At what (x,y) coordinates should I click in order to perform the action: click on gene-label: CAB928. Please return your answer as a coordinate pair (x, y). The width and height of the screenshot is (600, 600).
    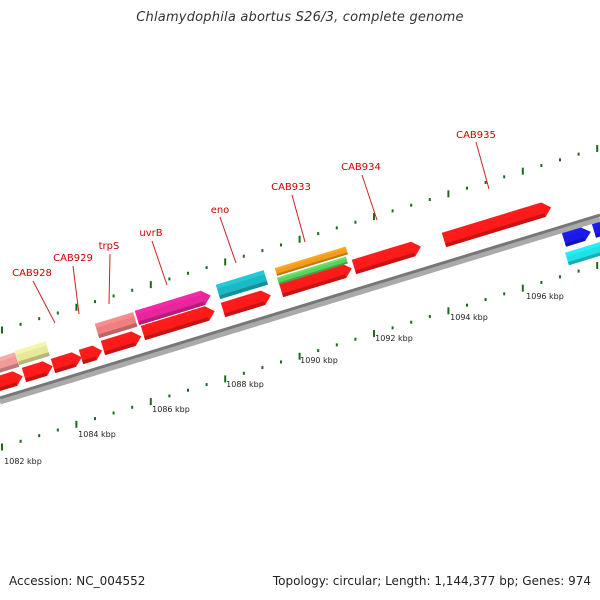
    Looking at the image, I should click on (32, 273).